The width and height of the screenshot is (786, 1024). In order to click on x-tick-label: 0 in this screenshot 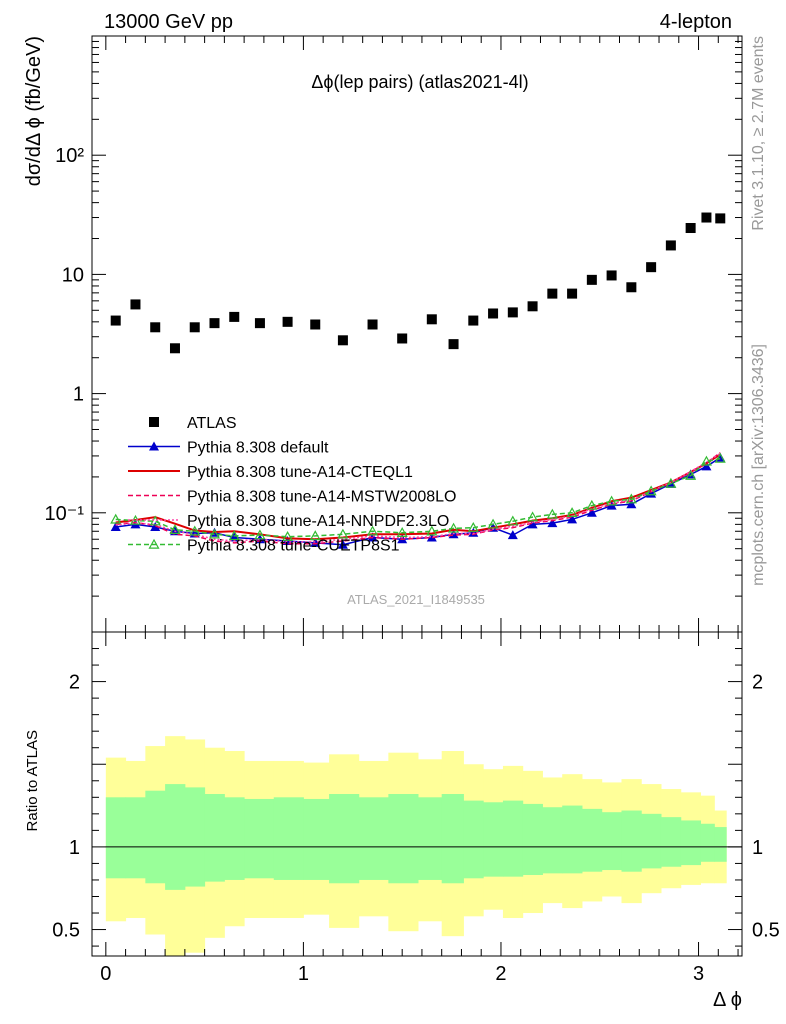, I will do `click(105, 974)`.